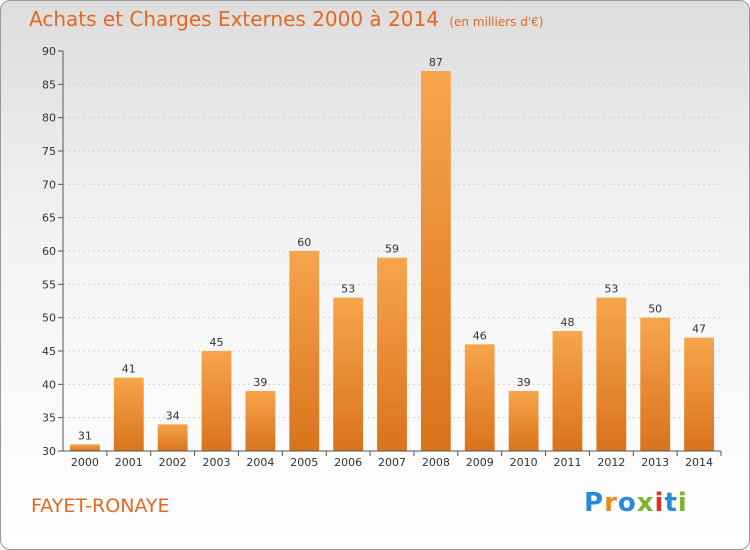  I want to click on x-tick-label: 2014, so click(699, 462).